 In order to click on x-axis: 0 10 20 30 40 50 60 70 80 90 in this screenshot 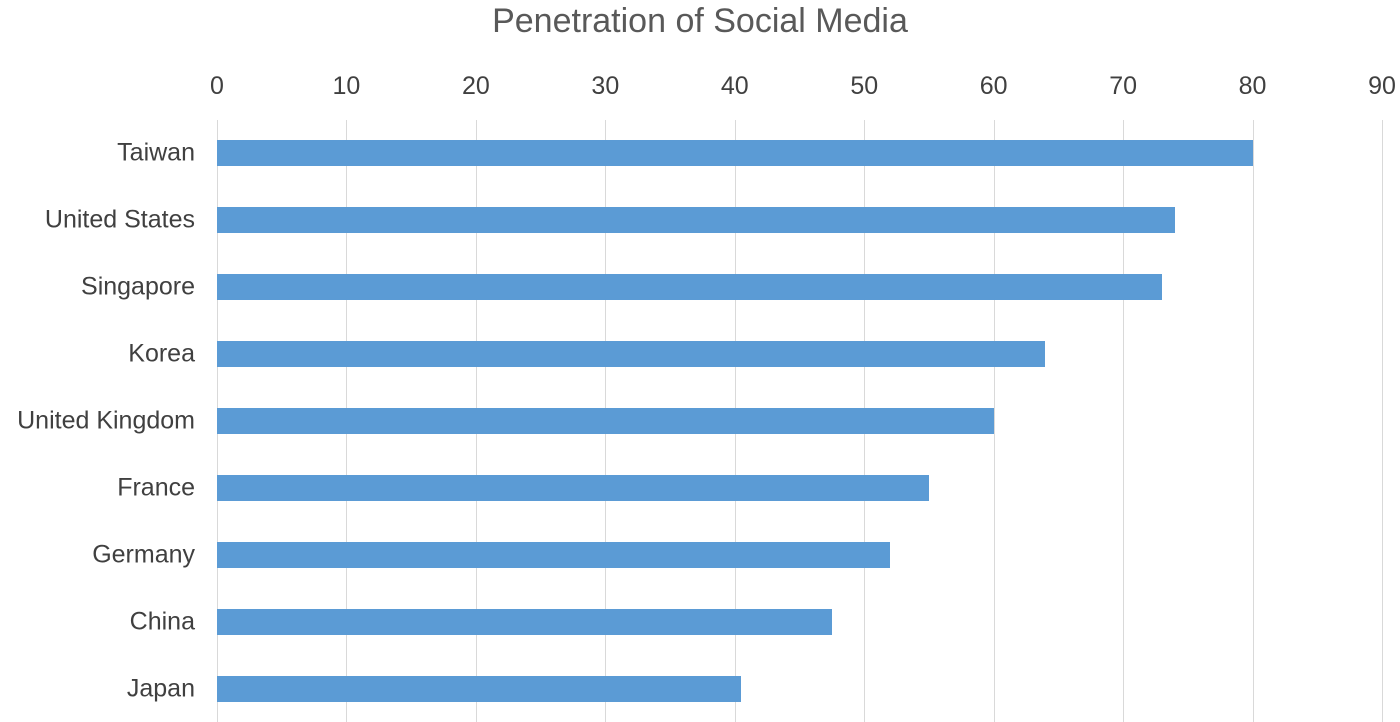, I will do `click(803, 88)`.